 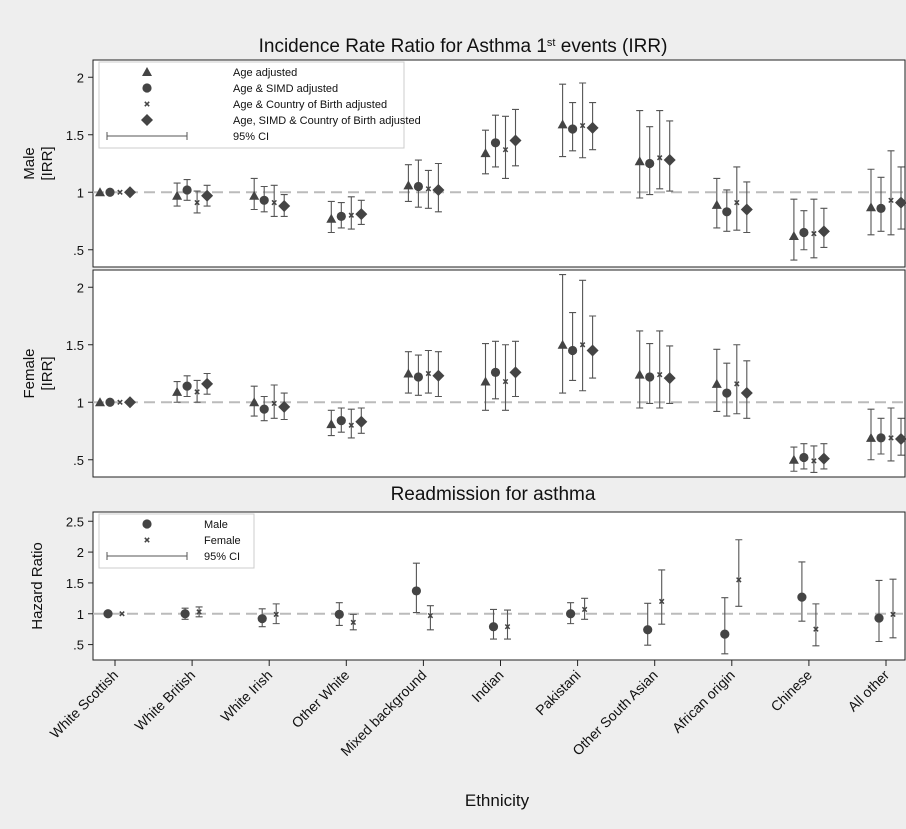 What do you see at coordinates (791, 691) in the screenshot?
I see `x-tick-label-chinese: Chinese` at bounding box center [791, 691].